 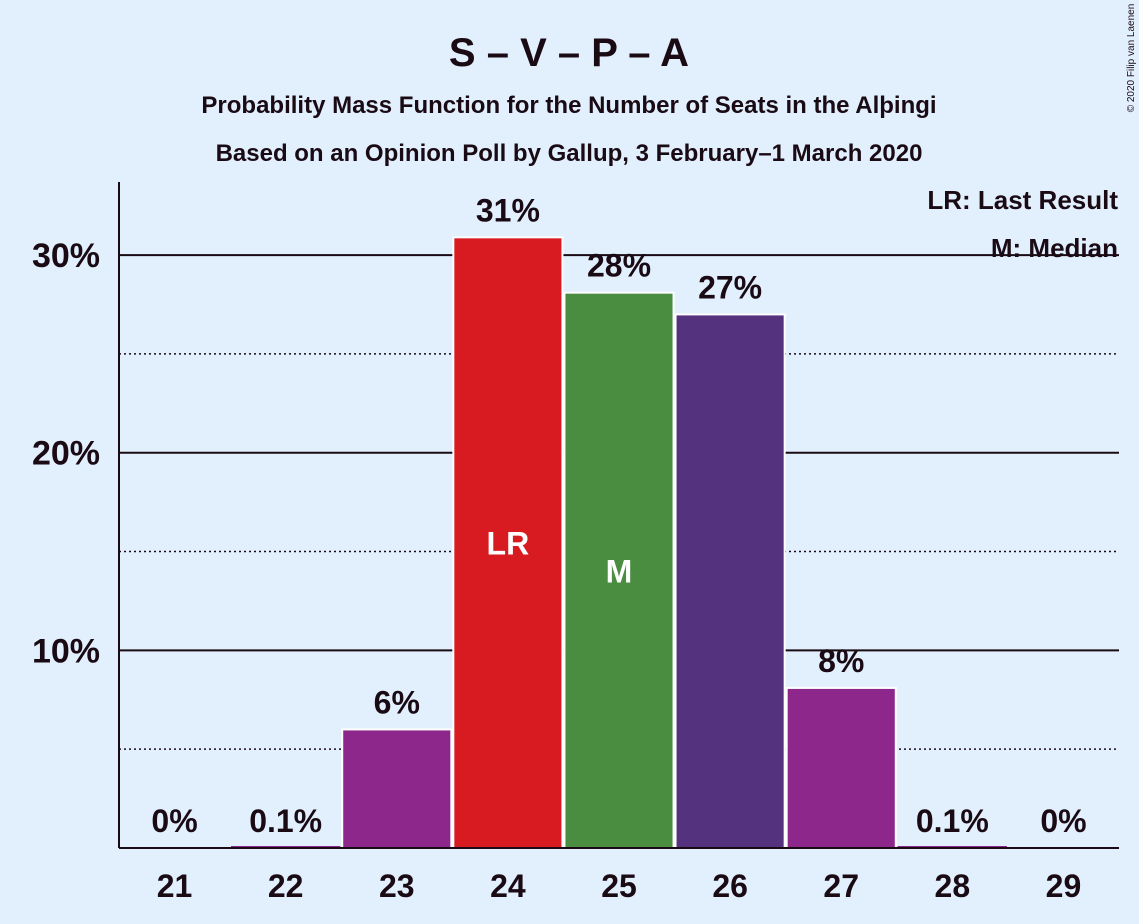 I want to click on x-tick-label-28: 28, so click(x=953, y=886).